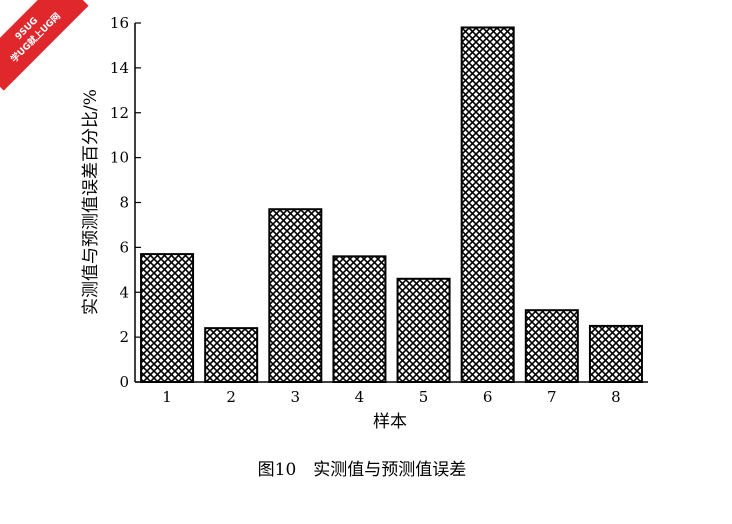 This screenshot has height=524, width=732. I want to click on x-tick-label: 8, so click(616, 397).